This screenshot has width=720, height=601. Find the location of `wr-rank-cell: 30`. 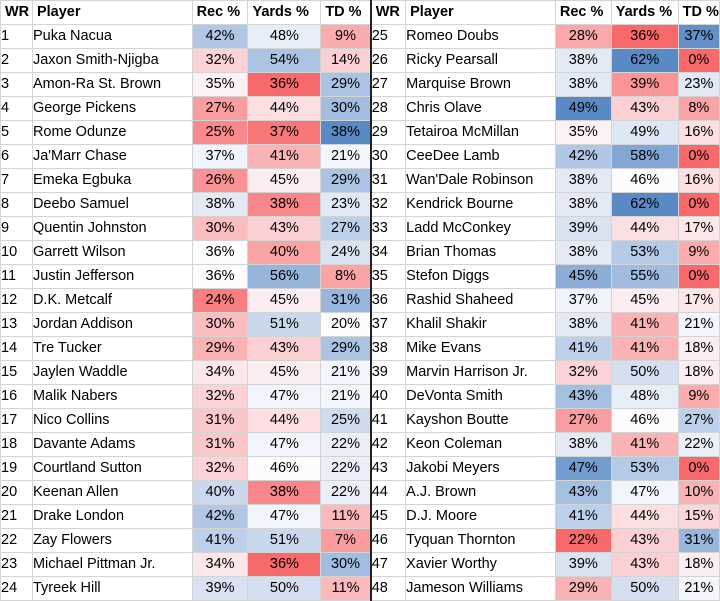

wr-rank-cell: 30 is located at coordinates (388, 156).